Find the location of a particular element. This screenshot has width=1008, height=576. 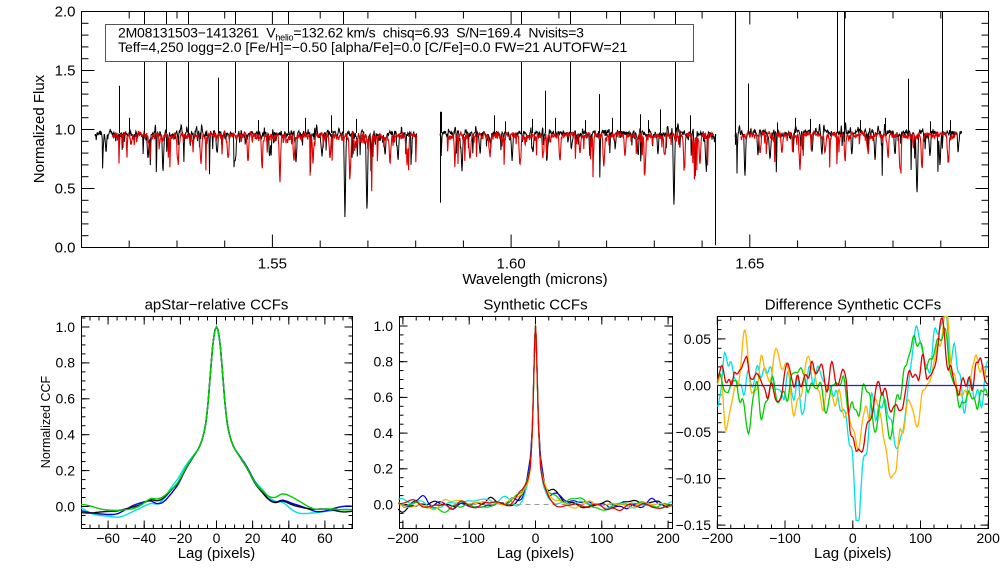

svg-text: Difference Synthetic CCFs is located at coordinates (853, 305).